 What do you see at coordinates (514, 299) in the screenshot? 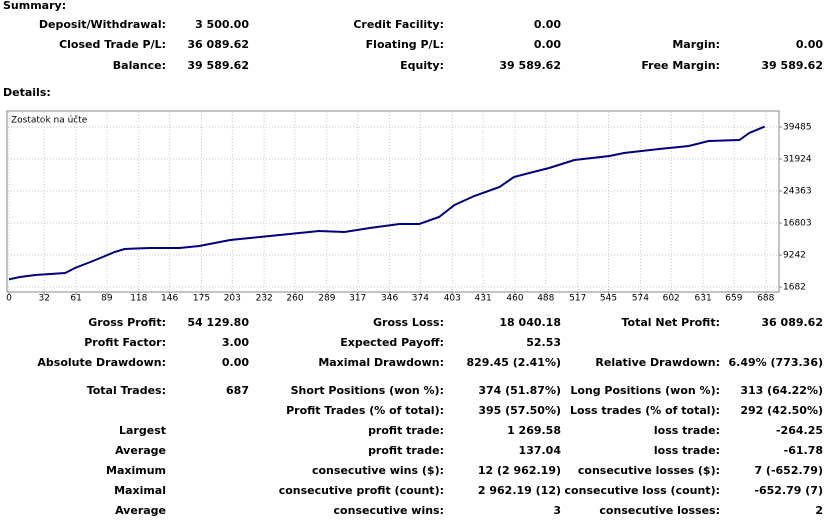
I see `x-tick-label: 460` at bounding box center [514, 299].